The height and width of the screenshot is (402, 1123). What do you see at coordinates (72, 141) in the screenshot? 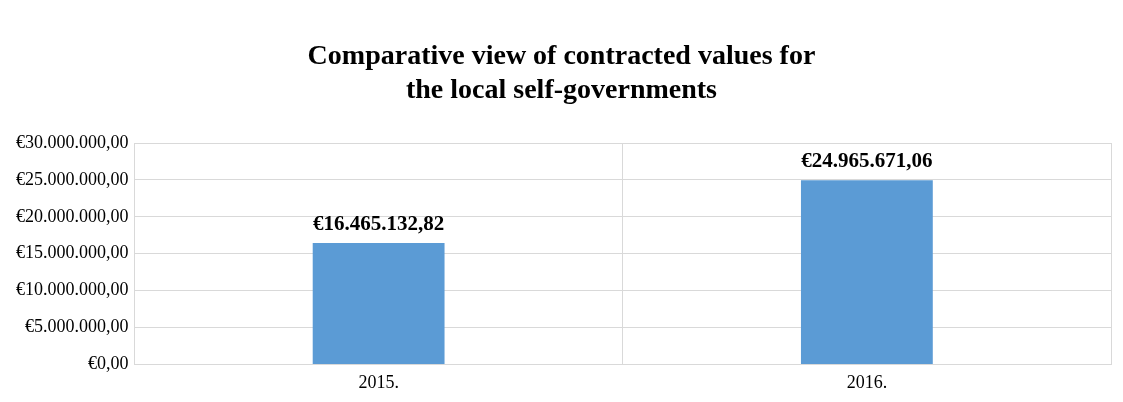
I see `y-tick-label: €30.000.000,00` at bounding box center [72, 141].